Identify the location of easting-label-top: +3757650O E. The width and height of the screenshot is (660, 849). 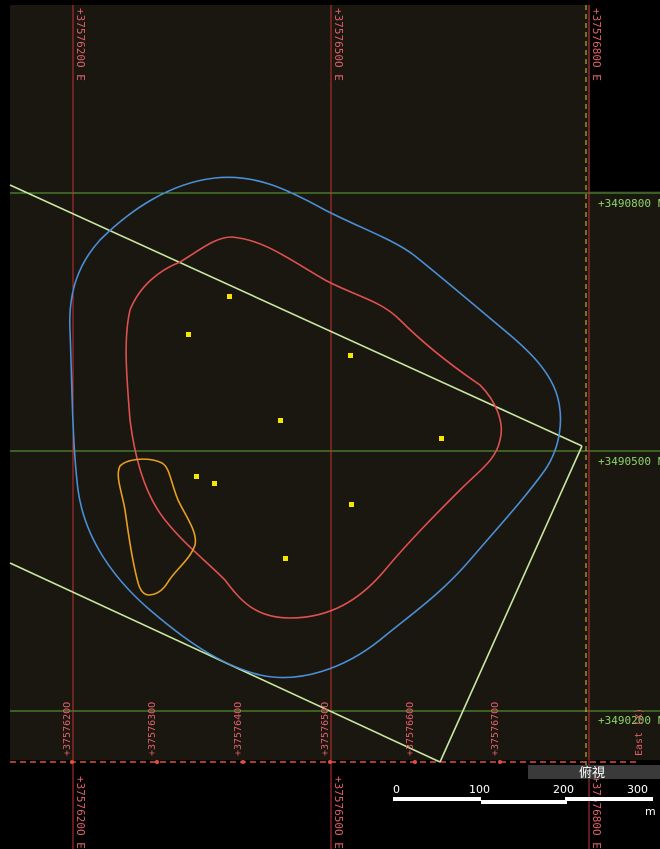
(338, 44).